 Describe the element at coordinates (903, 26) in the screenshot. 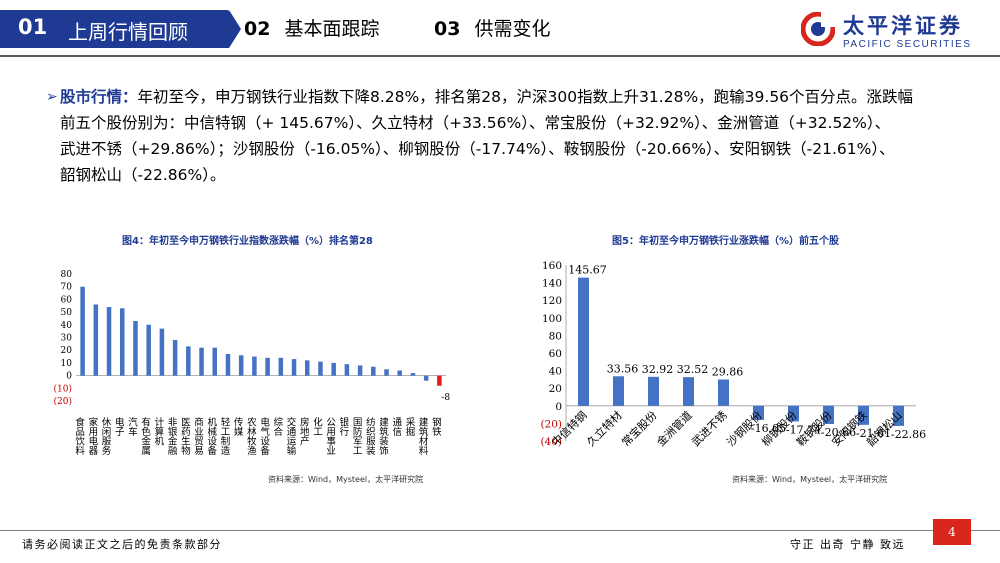

I see `logo-text-cn: 太平洋证券` at that location.